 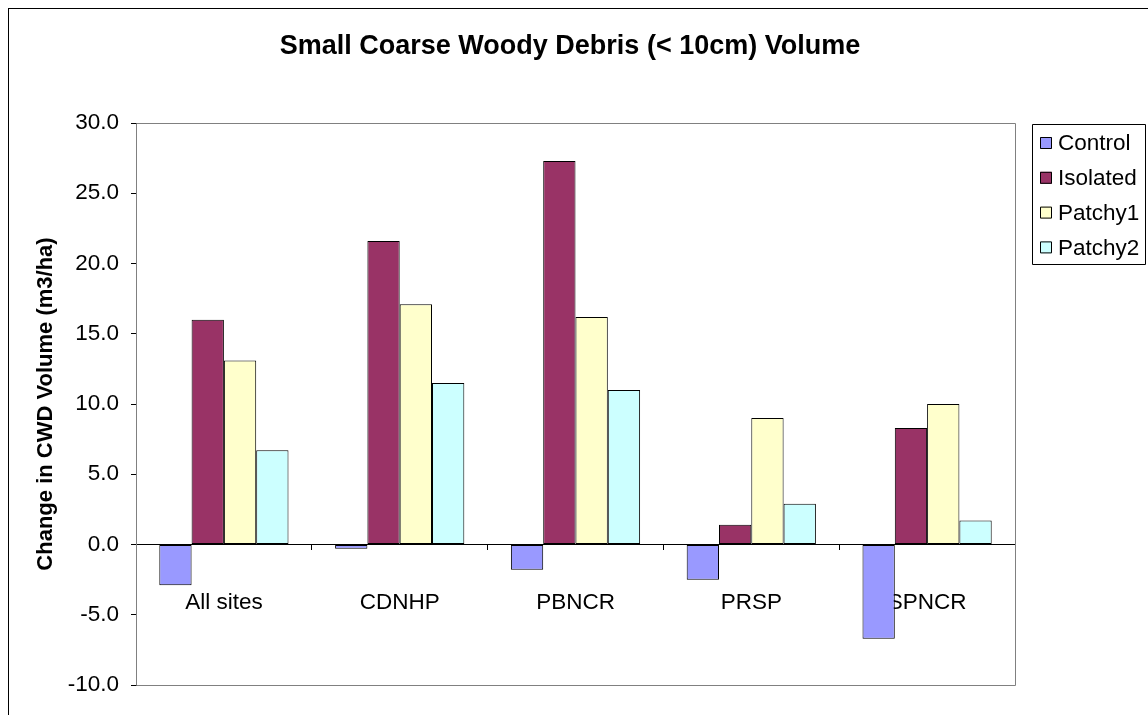 What do you see at coordinates (399, 602) in the screenshot?
I see `x-tick-label: CDNHP` at bounding box center [399, 602].